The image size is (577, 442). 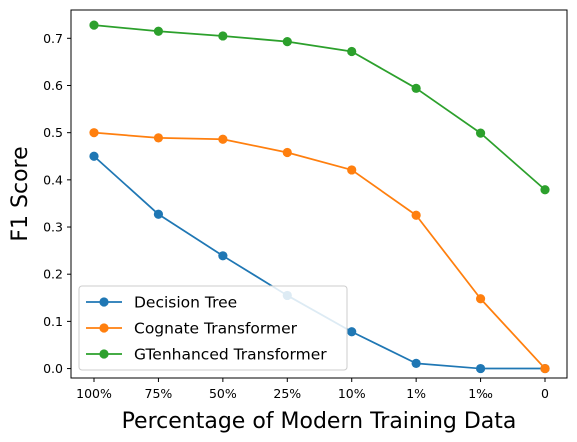 What do you see at coordinates (223, 393) in the screenshot?
I see `x-tick-label: 50%` at bounding box center [223, 393].